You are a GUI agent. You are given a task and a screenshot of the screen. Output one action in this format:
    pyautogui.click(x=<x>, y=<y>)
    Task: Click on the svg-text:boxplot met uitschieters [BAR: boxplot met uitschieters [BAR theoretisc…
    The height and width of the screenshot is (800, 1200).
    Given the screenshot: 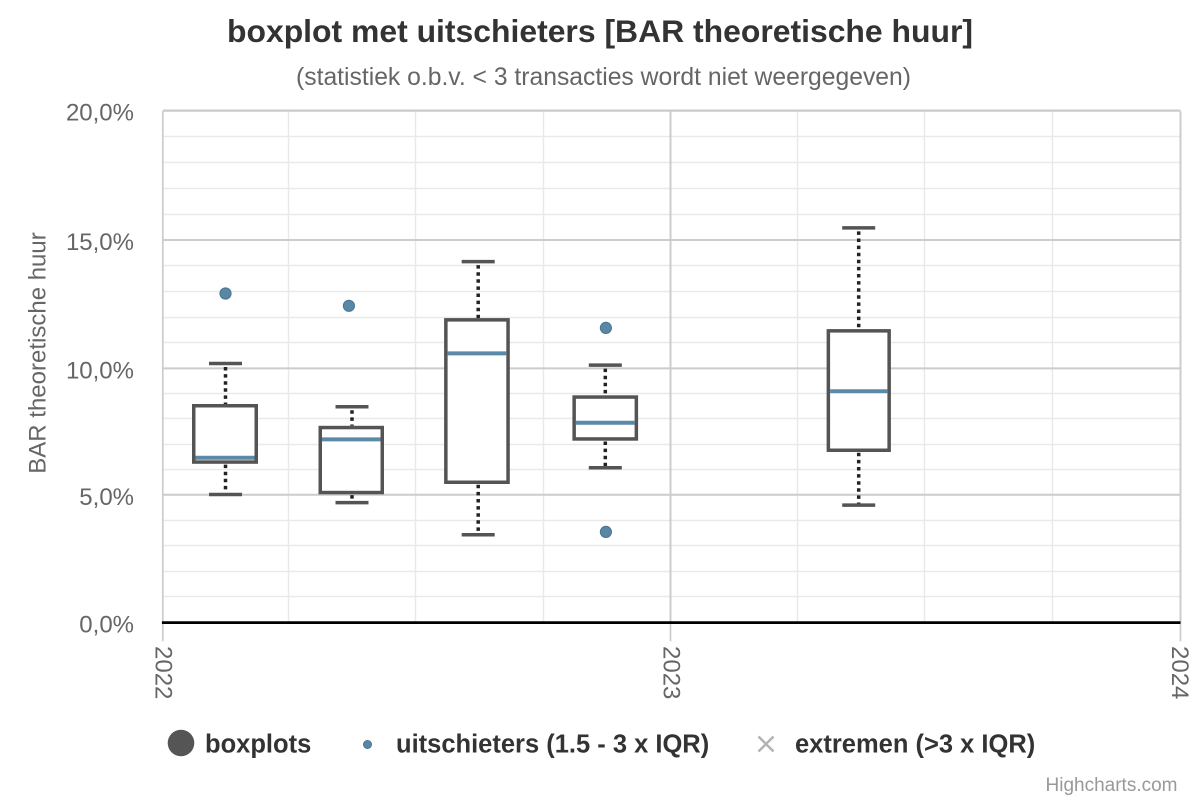 What is the action you would take?
    pyautogui.click(x=600, y=31)
    